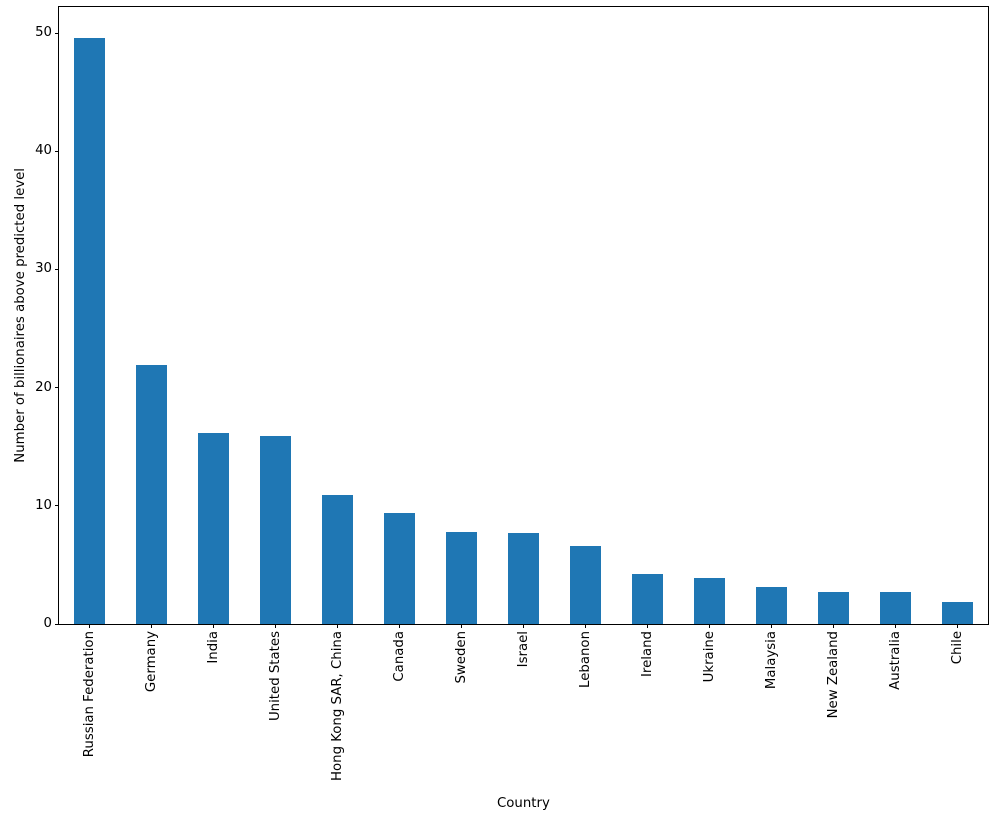 The height and width of the screenshot is (821, 997). Describe the element at coordinates (47, 623) in the screenshot. I see `y-tick-label: 0` at that location.